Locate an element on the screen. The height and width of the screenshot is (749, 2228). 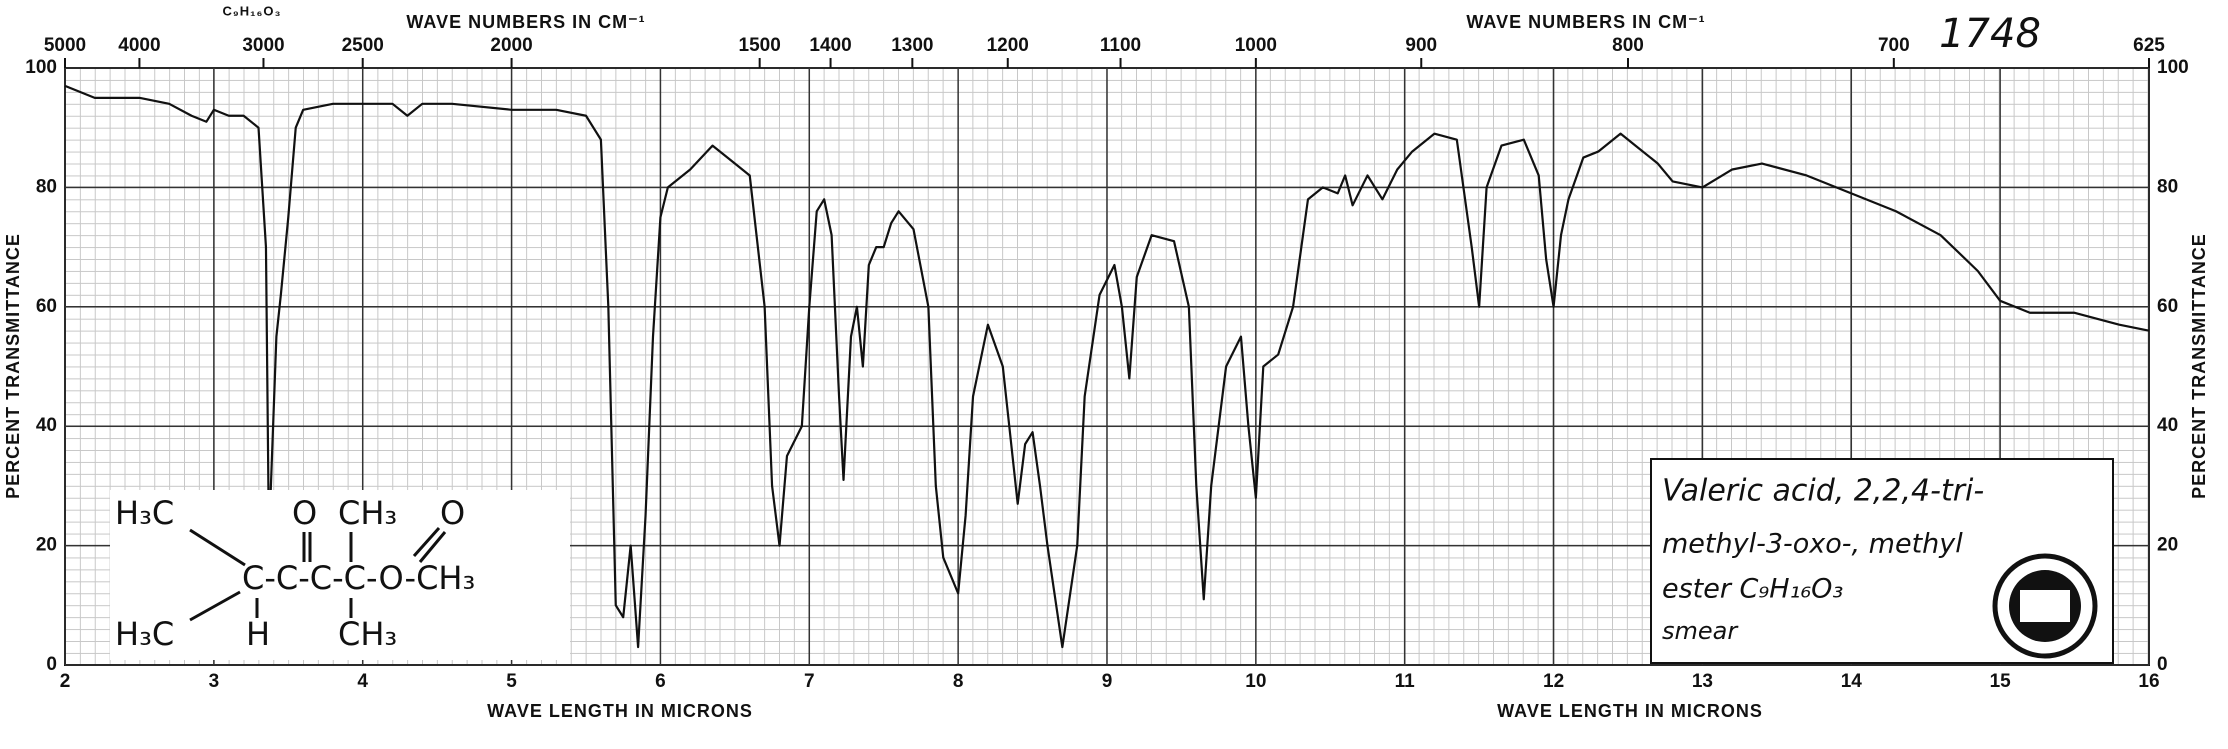
bonds is located at coordinates (318, 574).